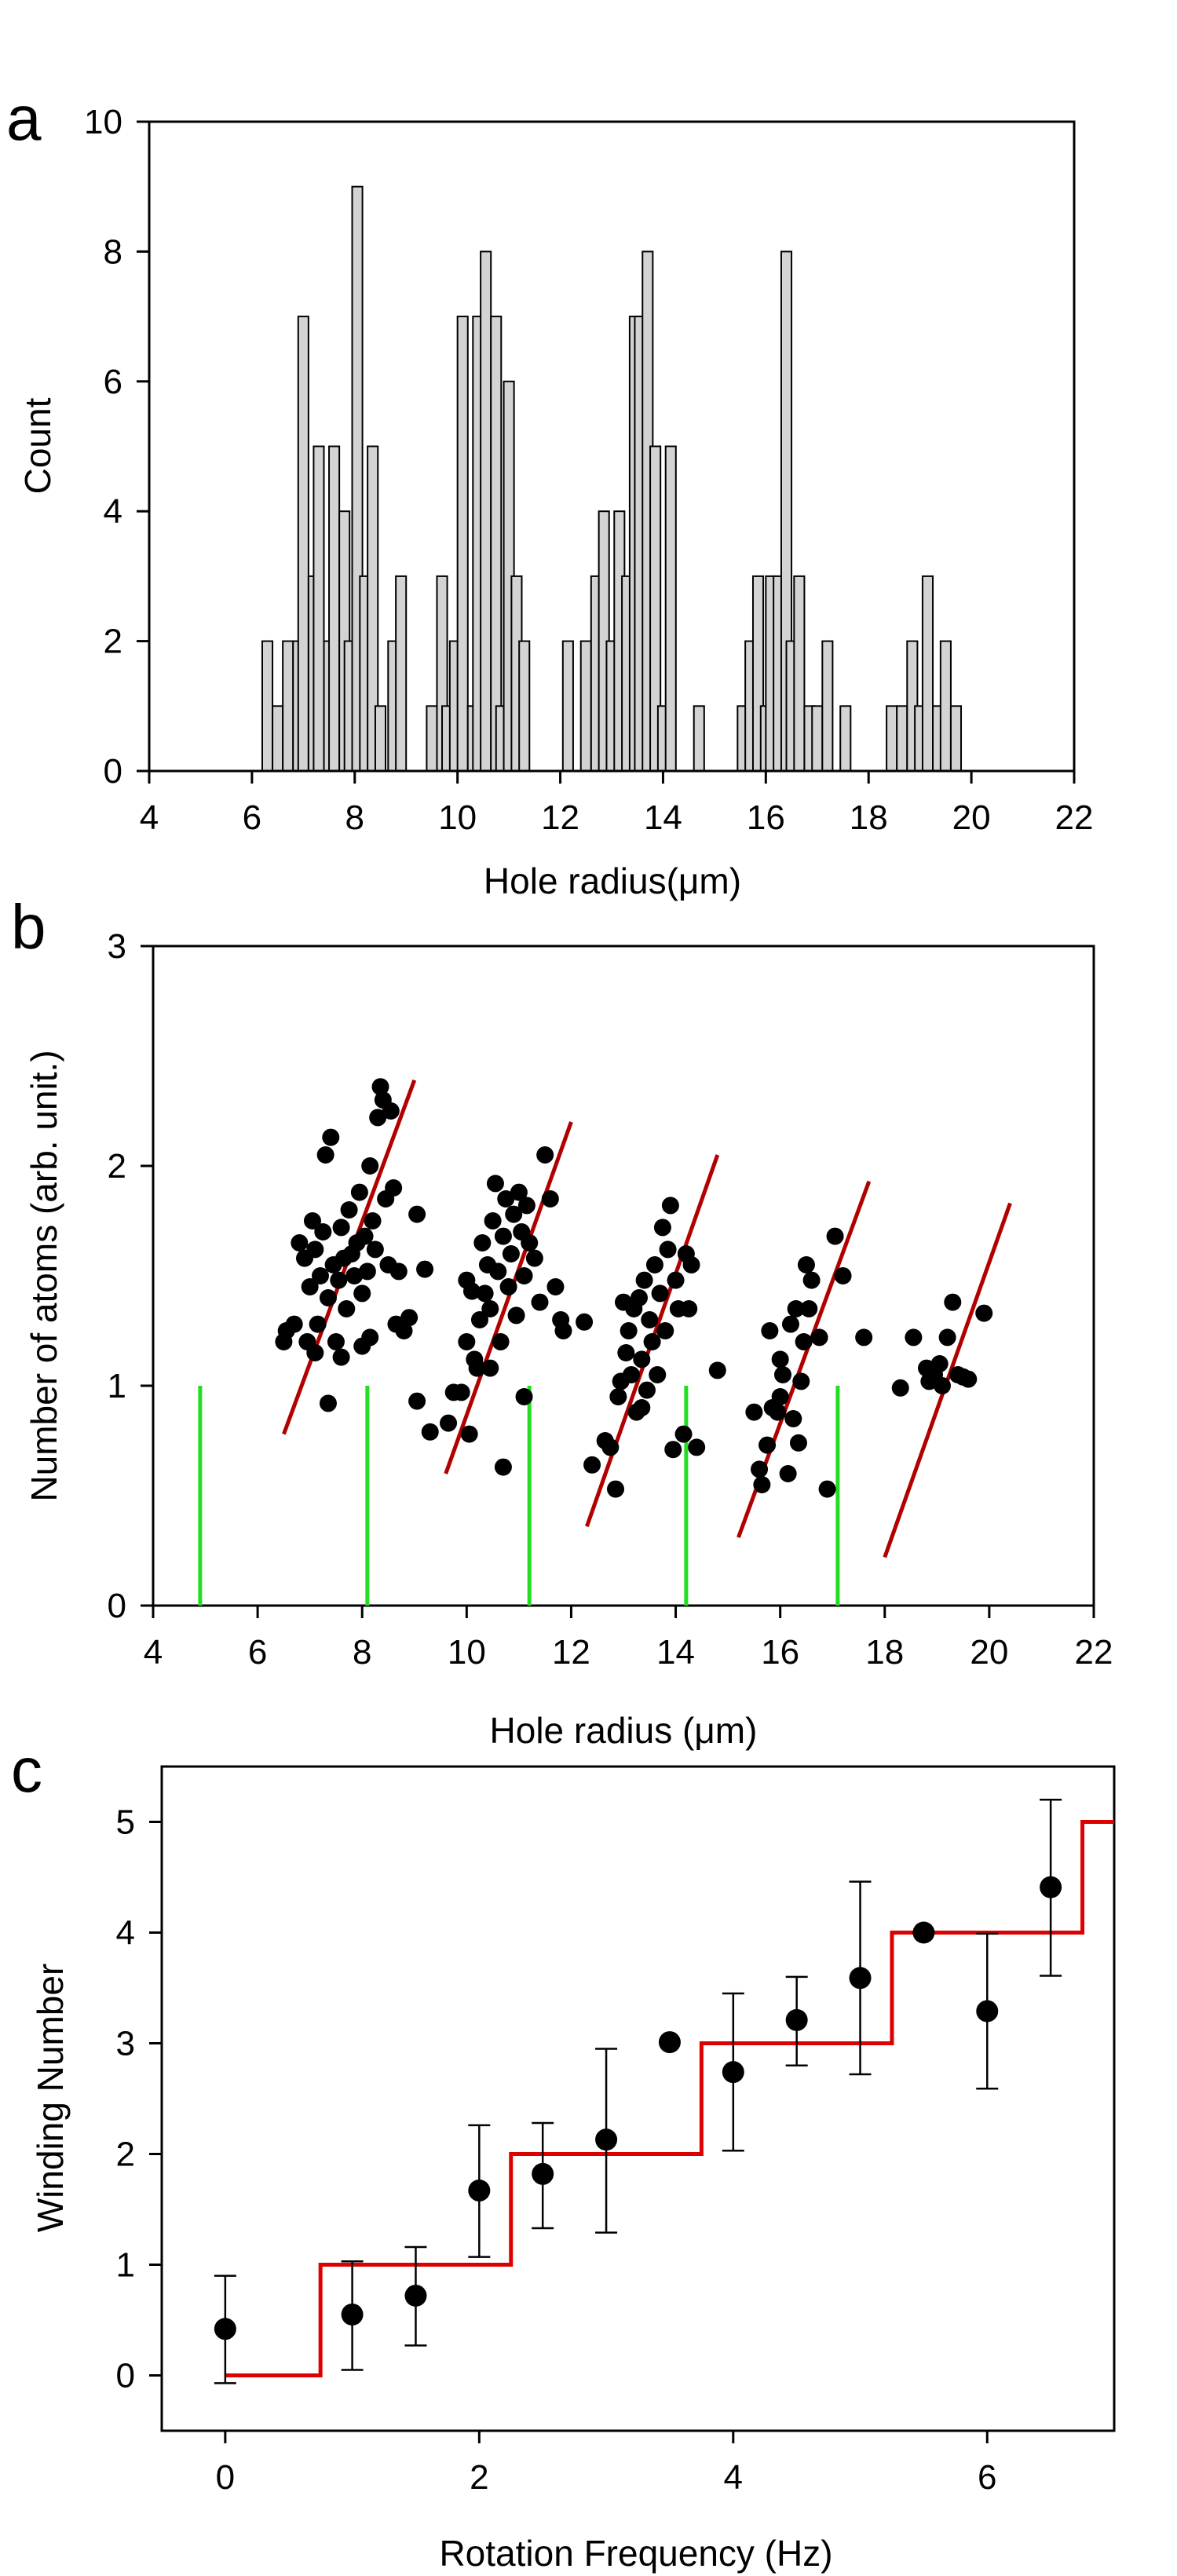  I want to click on x-tick-label: 8, so click(362, 1652).